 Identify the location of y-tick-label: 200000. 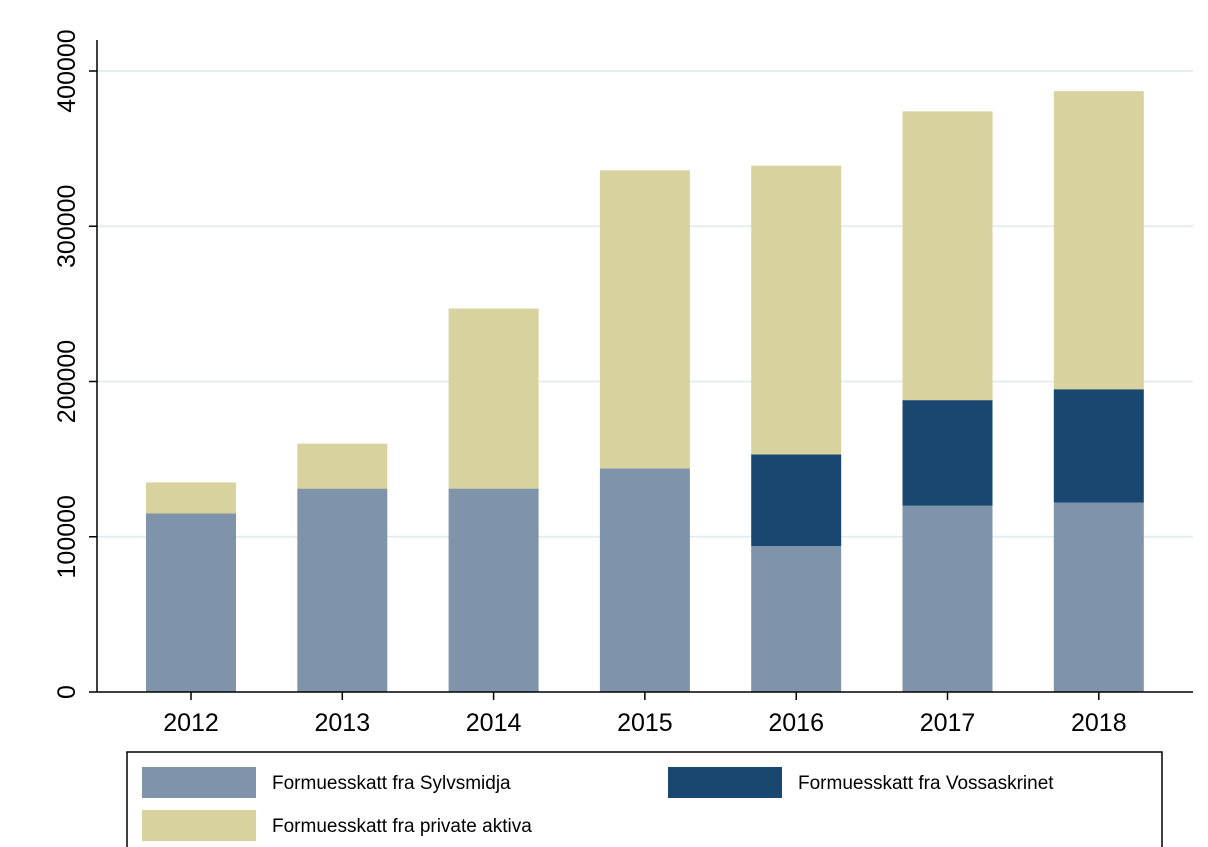
(67, 381).